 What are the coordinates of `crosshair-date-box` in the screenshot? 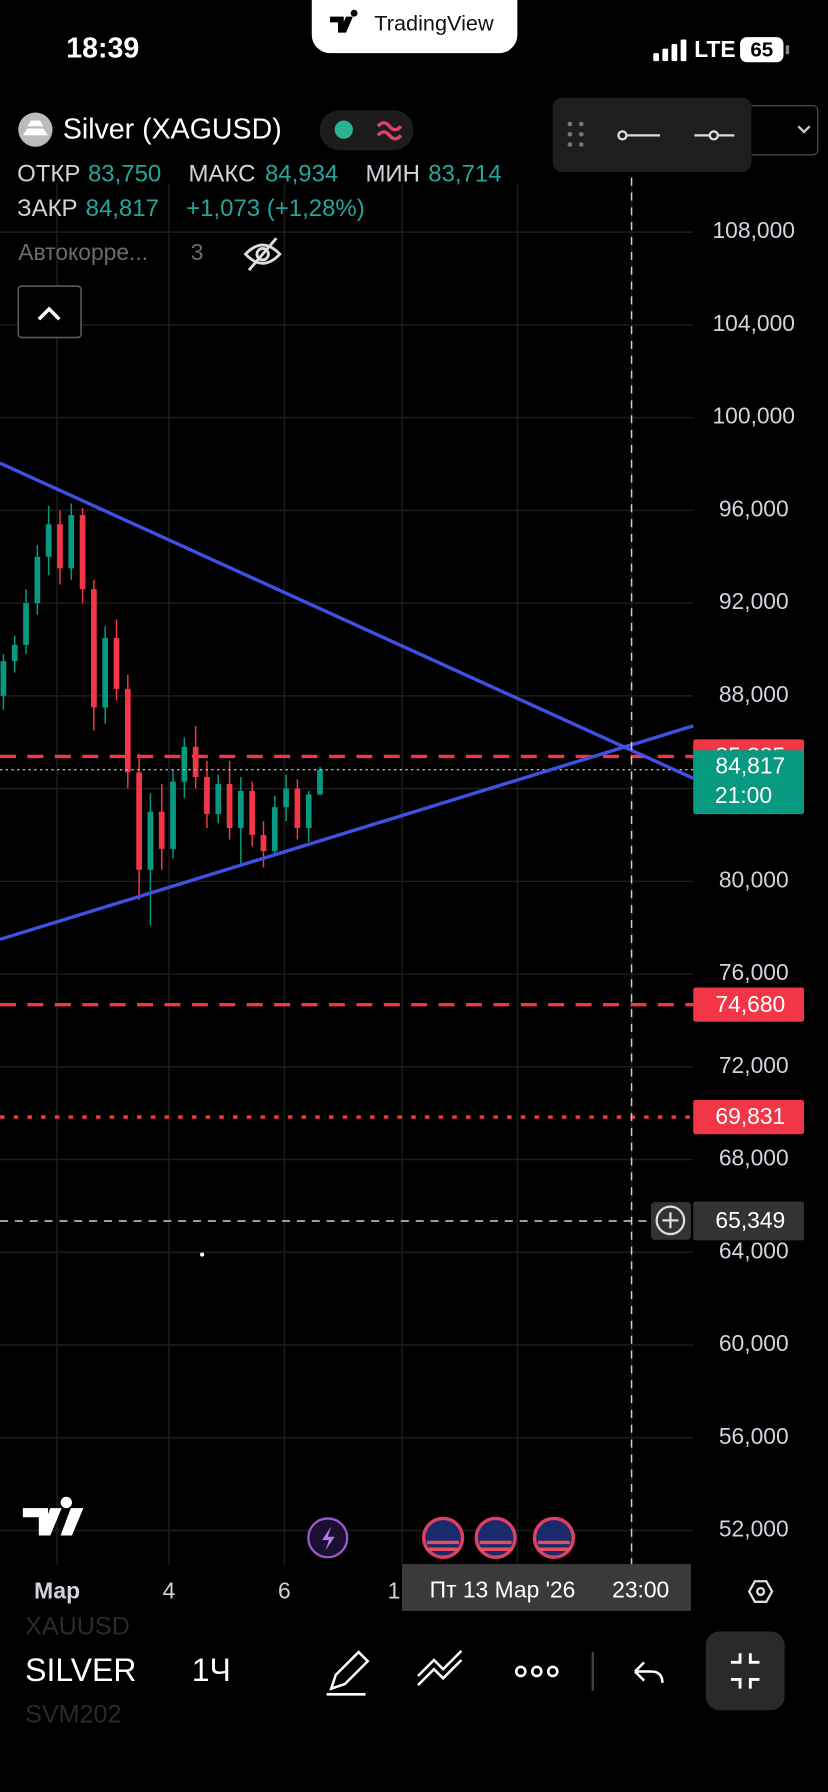 It's located at (546, 1587).